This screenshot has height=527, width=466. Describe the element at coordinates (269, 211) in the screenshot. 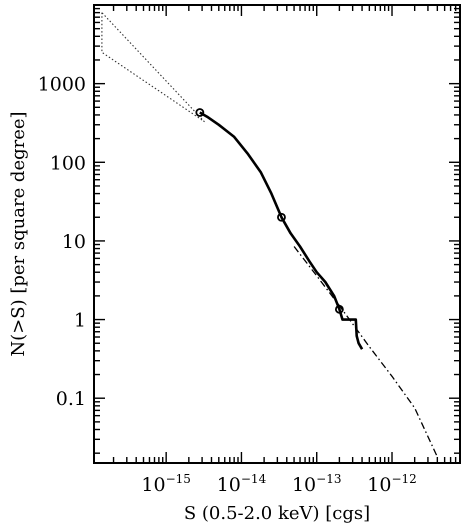

I see `marker-group` at that location.